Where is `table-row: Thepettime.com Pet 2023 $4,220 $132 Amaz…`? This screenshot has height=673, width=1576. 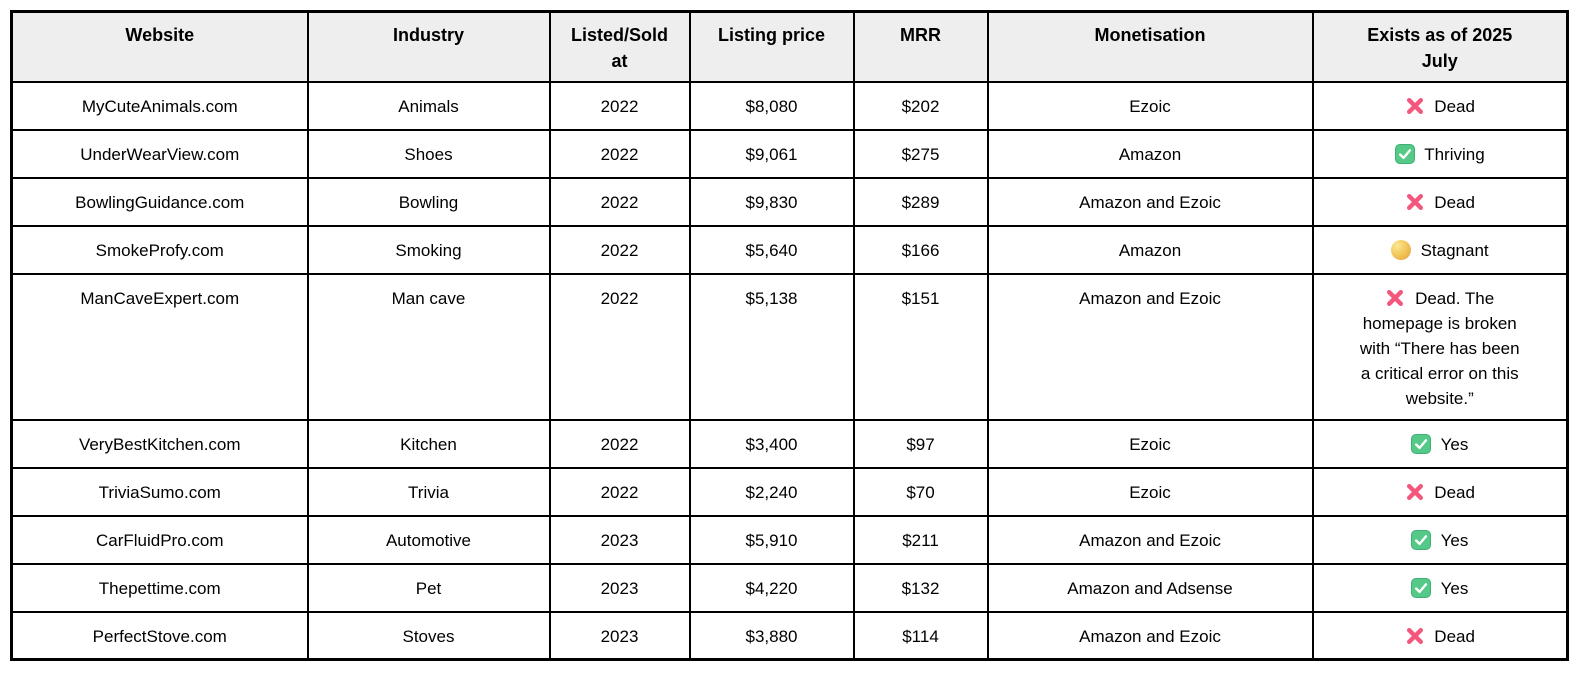
table-row: Thepettime.com Pet 2023 $4,220 $132 Amaz… is located at coordinates (789, 587).